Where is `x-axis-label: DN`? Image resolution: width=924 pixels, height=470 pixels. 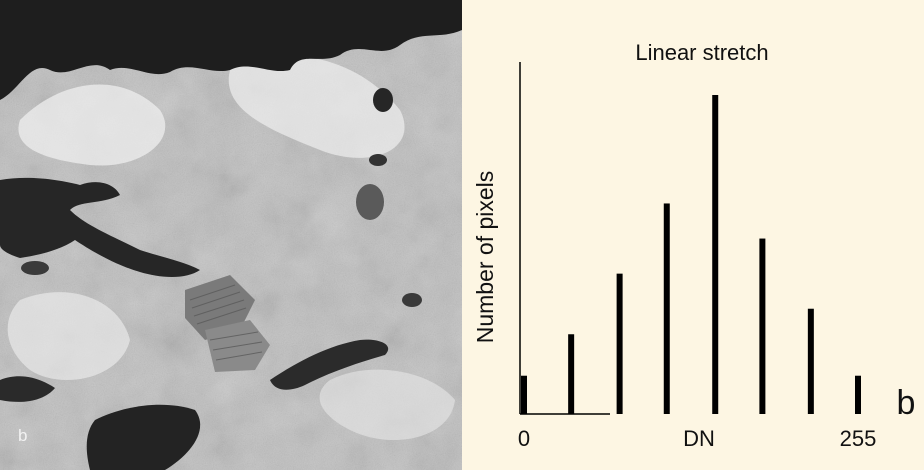
x-axis-label: DN is located at coordinates (699, 438).